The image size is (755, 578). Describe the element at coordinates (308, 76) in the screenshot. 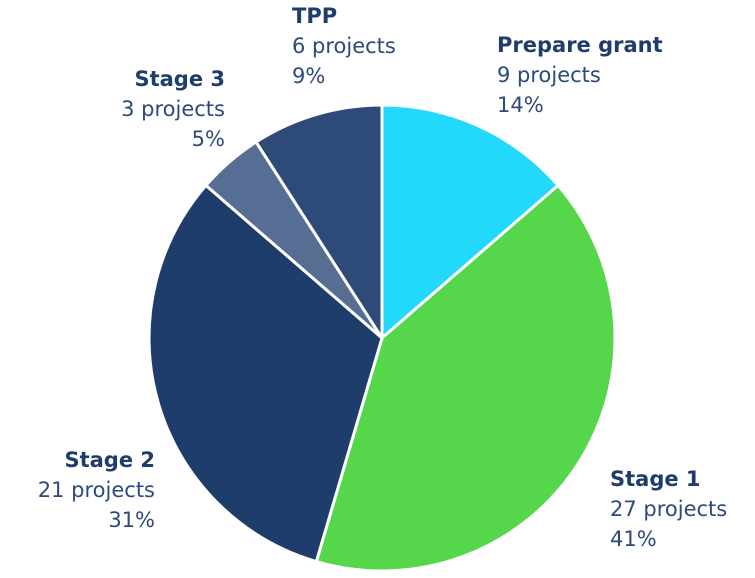

I see `slice-percent: 9%` at that location.